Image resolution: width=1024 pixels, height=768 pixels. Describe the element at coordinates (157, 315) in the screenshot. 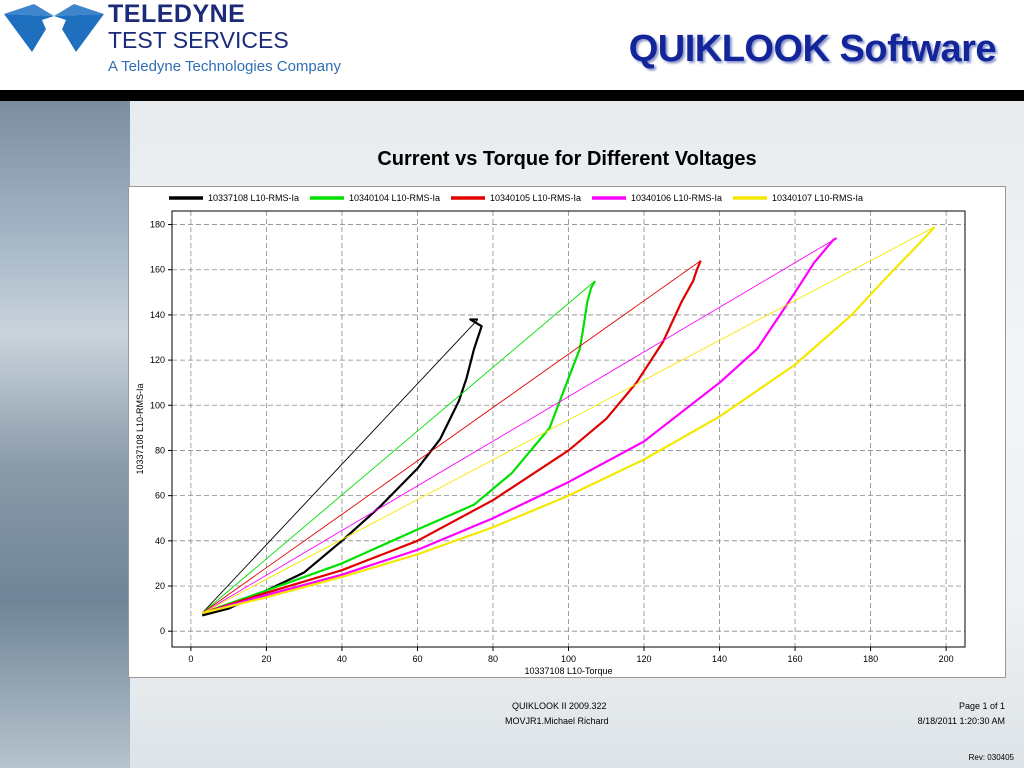

I see `y-tick-label: 140` at that location.